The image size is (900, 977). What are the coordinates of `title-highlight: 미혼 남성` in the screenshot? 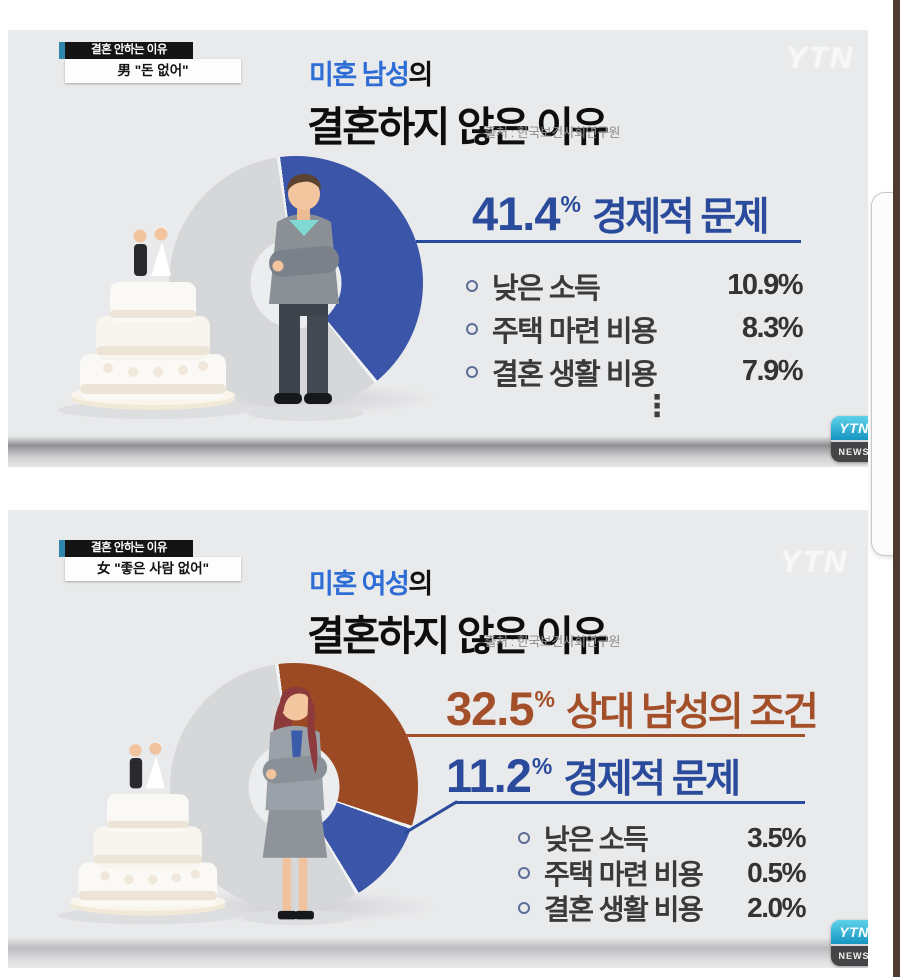 It's located at (359, 75).